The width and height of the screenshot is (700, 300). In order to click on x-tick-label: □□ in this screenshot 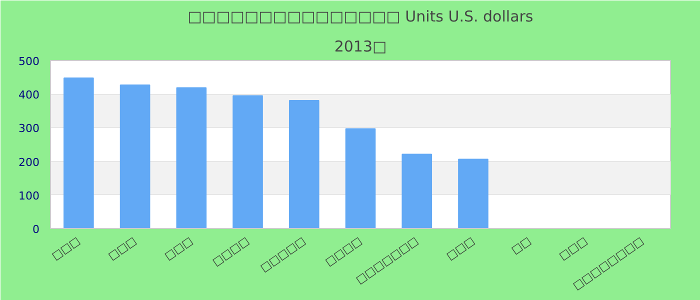, I will do `click(521, 245)`.